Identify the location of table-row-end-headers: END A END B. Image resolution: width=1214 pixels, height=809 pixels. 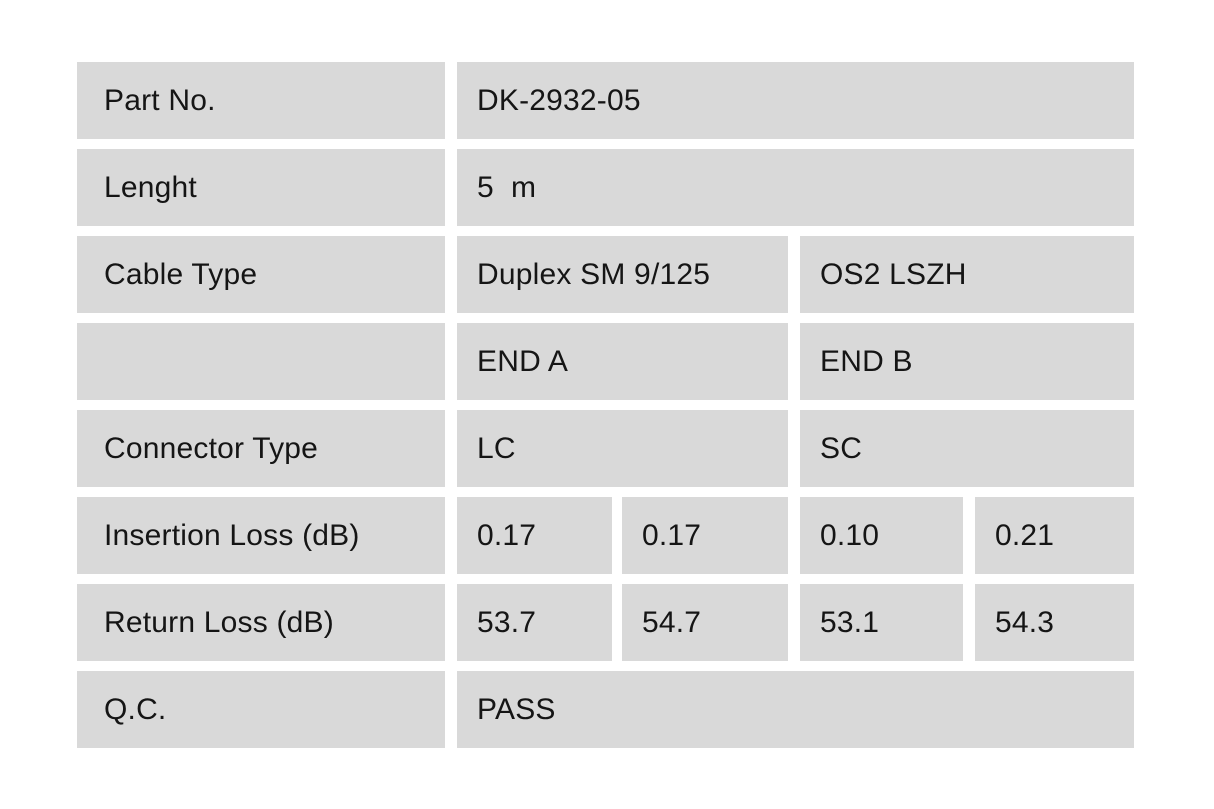
(605, 361).